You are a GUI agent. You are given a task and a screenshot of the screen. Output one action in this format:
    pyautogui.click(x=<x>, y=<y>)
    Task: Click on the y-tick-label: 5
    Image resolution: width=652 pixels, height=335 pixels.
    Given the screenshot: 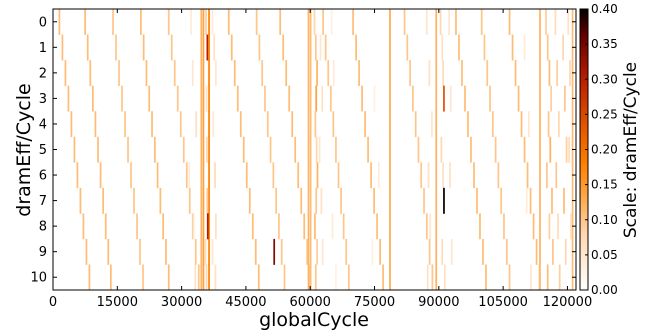 What is the action you would take?
    pyautogui.click(x=43, y=150)
    